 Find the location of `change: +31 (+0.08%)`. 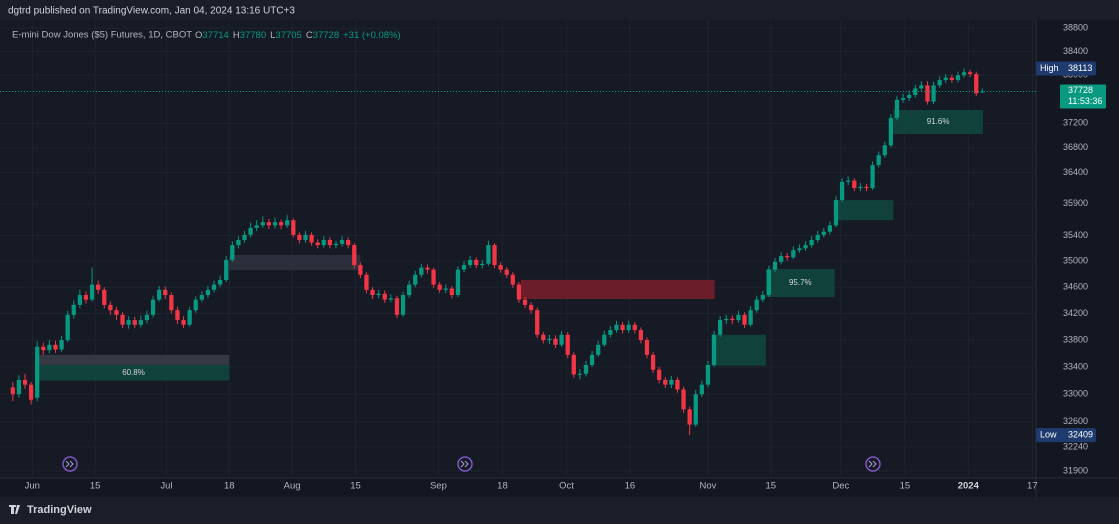

change: +31 (+0.08%) is located at coordinates (372, 35).